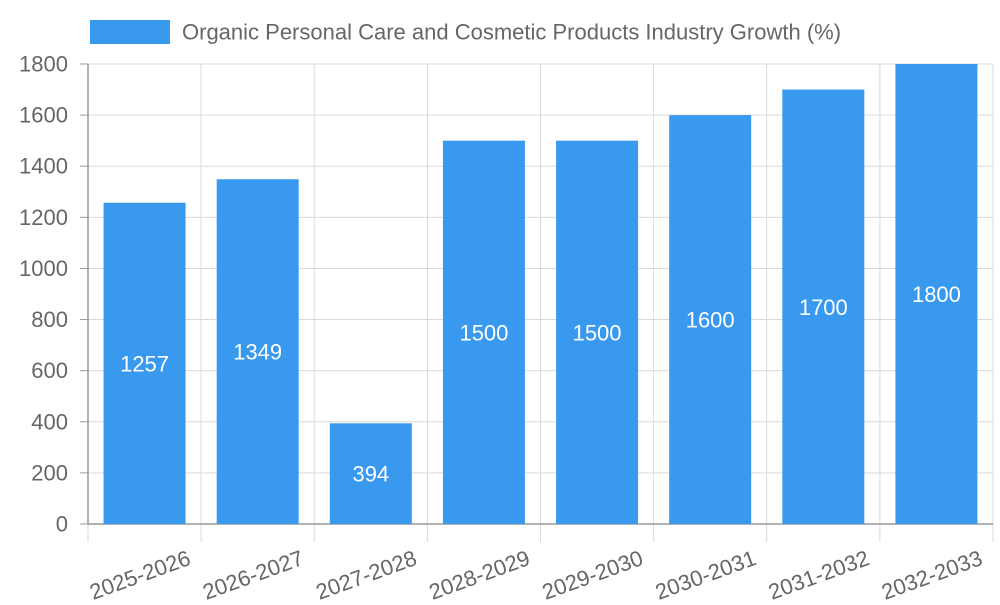 This screenshot has width=1000, height=605. I want to click on y-tick-label: 400, so click(49, 421).